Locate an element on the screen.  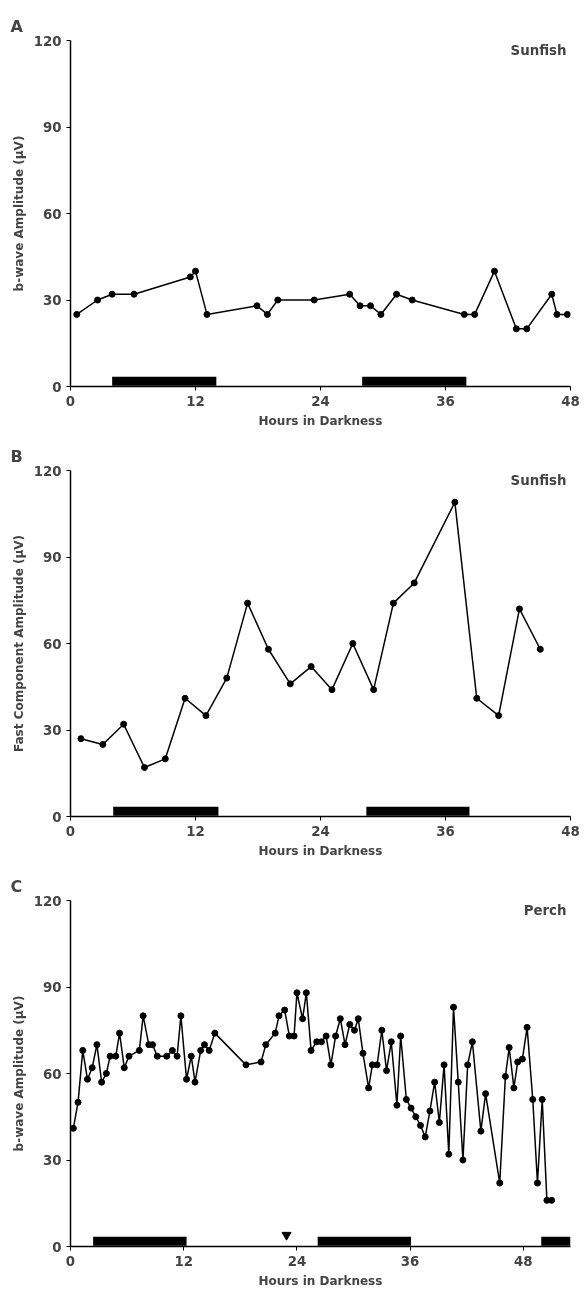
chart-title: C is located at coordinates (16, 886).